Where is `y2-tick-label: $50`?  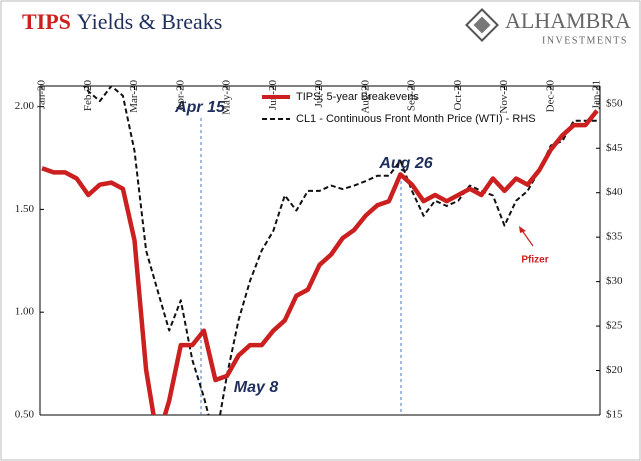 y2-tick-label: $50 is located at coordinates (614, 103).